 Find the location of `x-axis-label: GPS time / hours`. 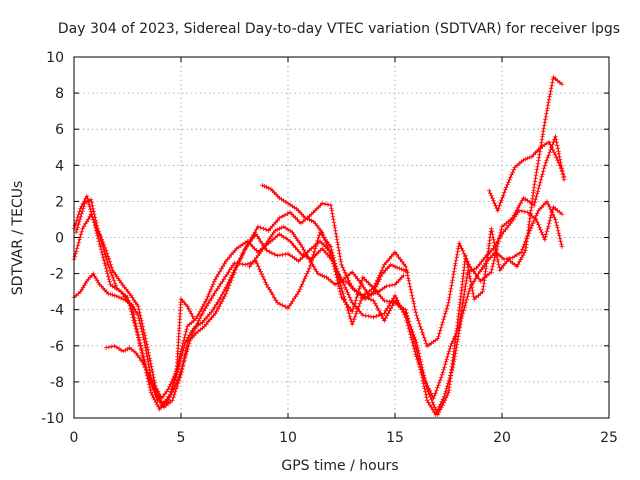

x-axis-label: GPS time / hours is located at coordinates (339, 466).